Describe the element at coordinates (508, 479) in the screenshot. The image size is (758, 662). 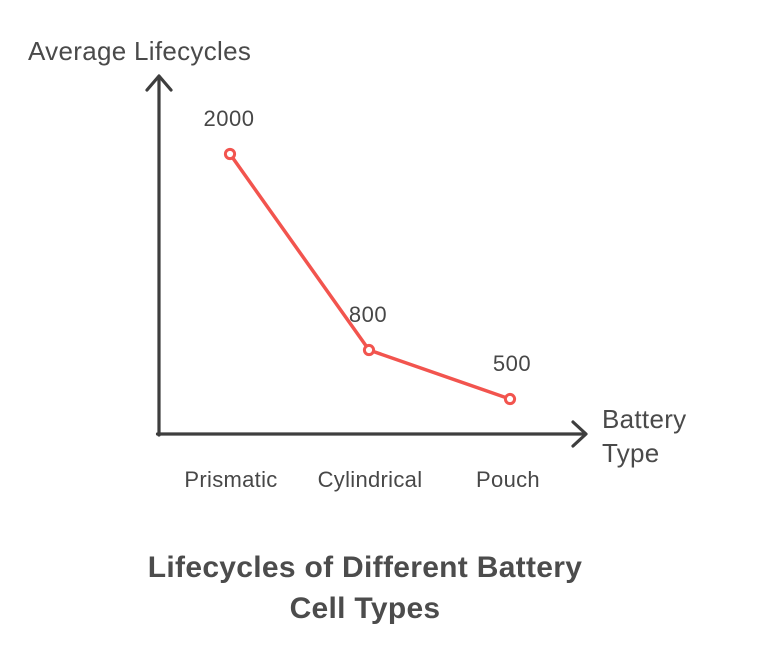
I see `x-tick-label: Pouch` at that location.